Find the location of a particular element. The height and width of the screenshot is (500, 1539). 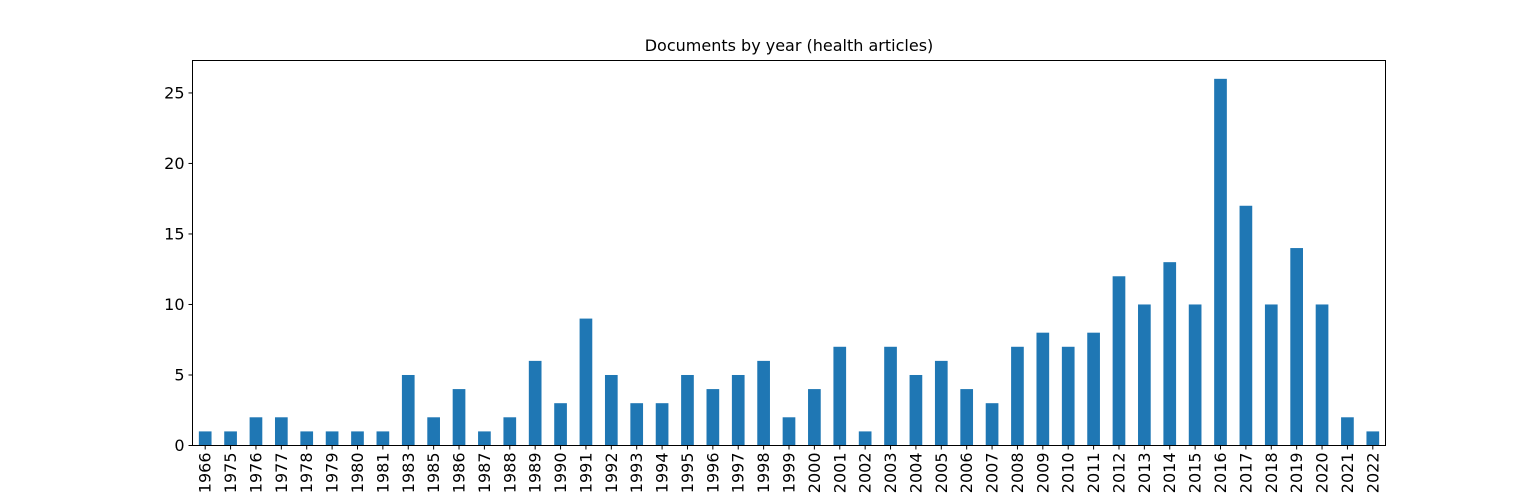

x-tick-label: 1966 is located at coordinates (205, 473).